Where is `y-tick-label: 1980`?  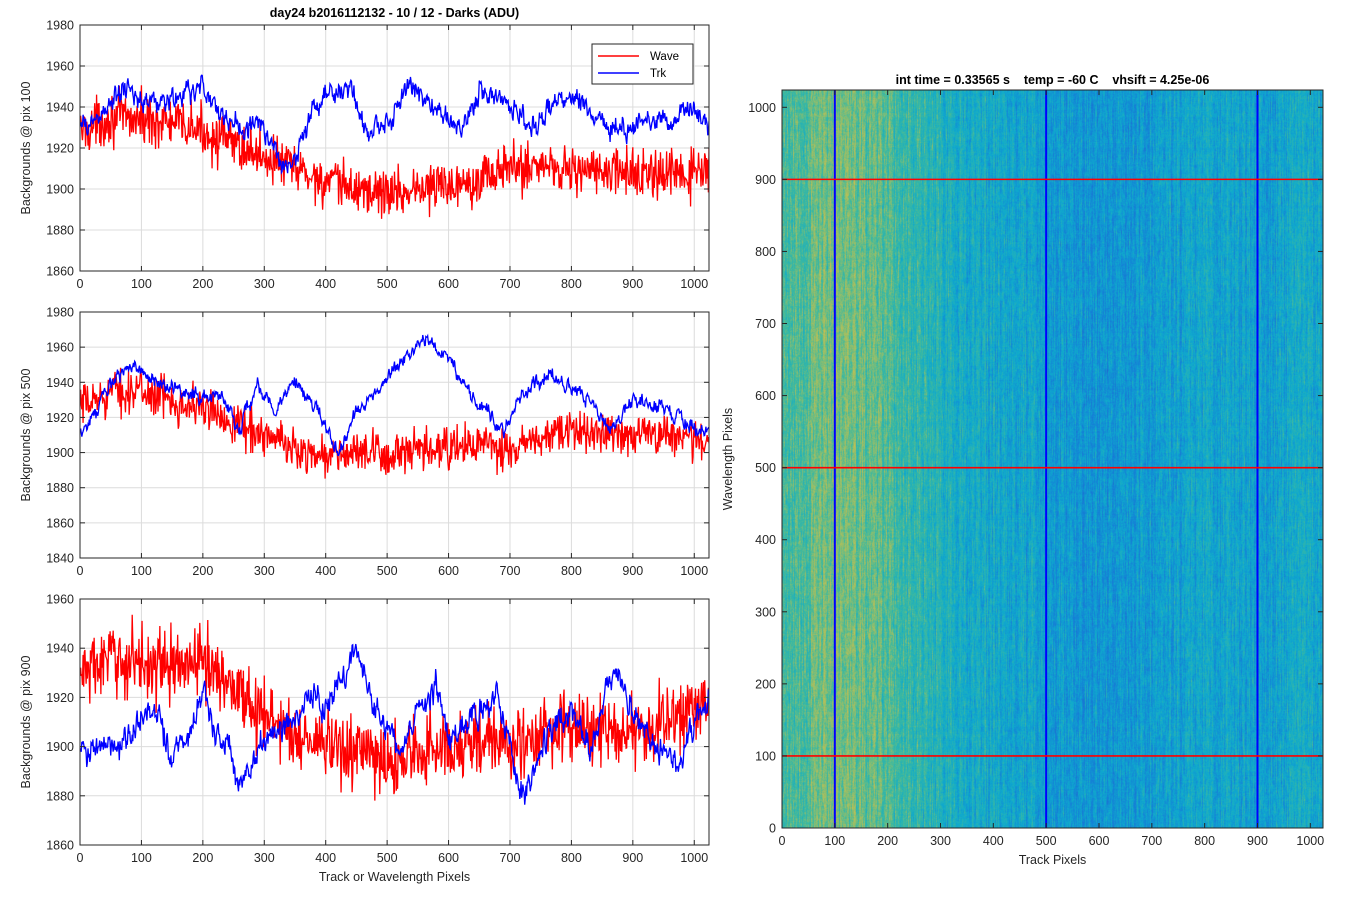
y-tick-label: 1980 is located at coordinates (60, 313).